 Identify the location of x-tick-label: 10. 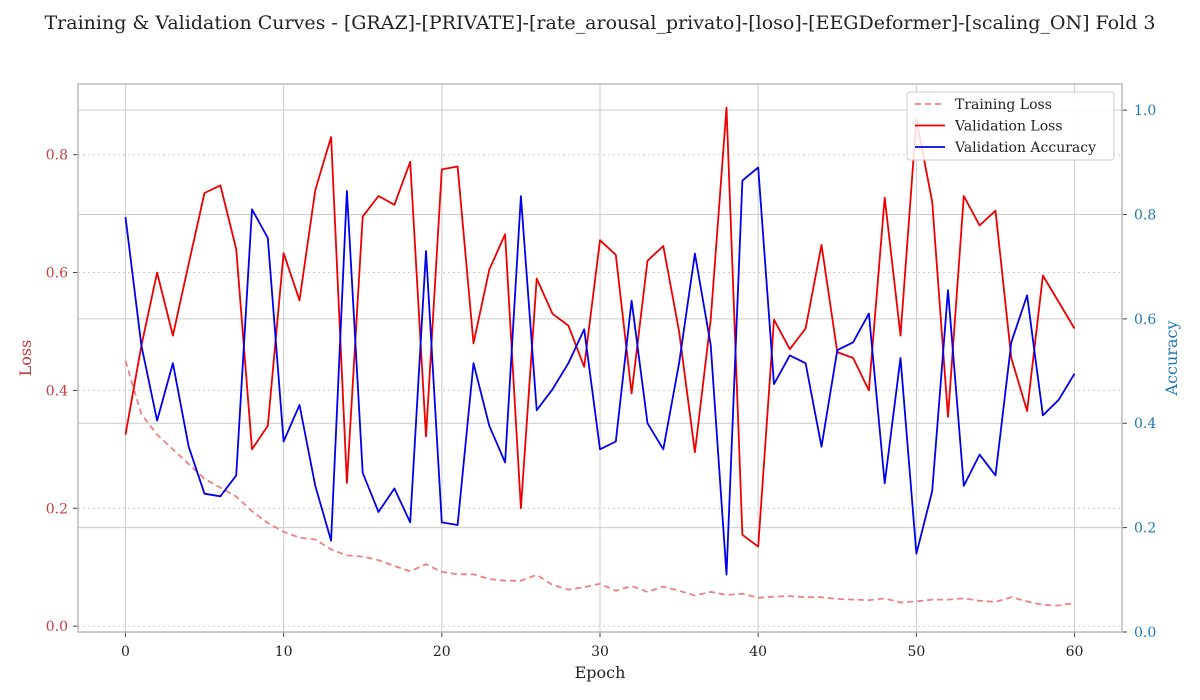
(284, 652).